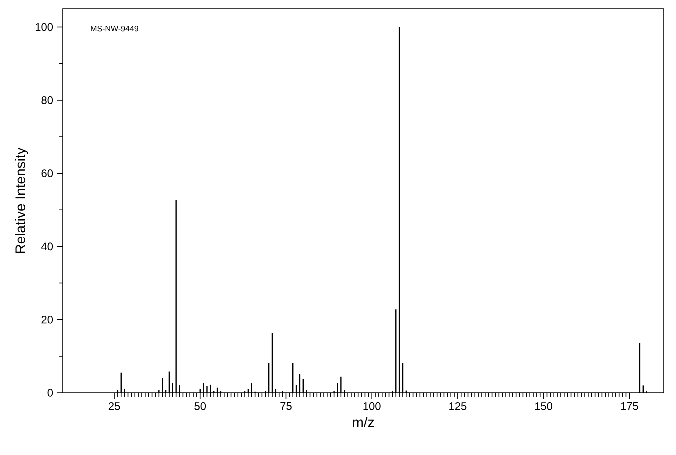 Image resolution: width=676 pixels, height=455 pixels. I want to click on y-tick-label: 40, so click(47, 246).